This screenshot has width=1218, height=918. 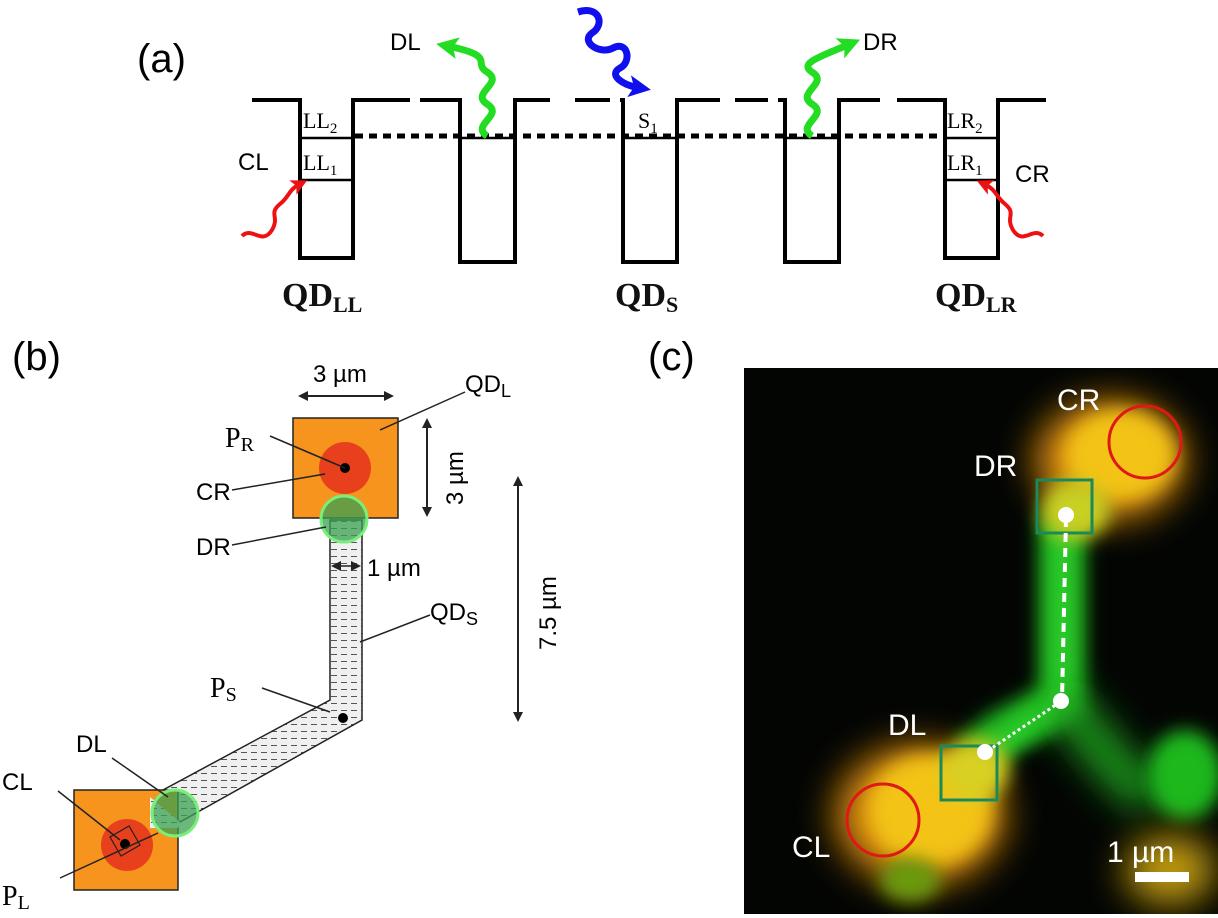 What do you see at coordinates (910, 880) in the screenshot?
I see `blob-bottom` at bounding box center [910, 880].